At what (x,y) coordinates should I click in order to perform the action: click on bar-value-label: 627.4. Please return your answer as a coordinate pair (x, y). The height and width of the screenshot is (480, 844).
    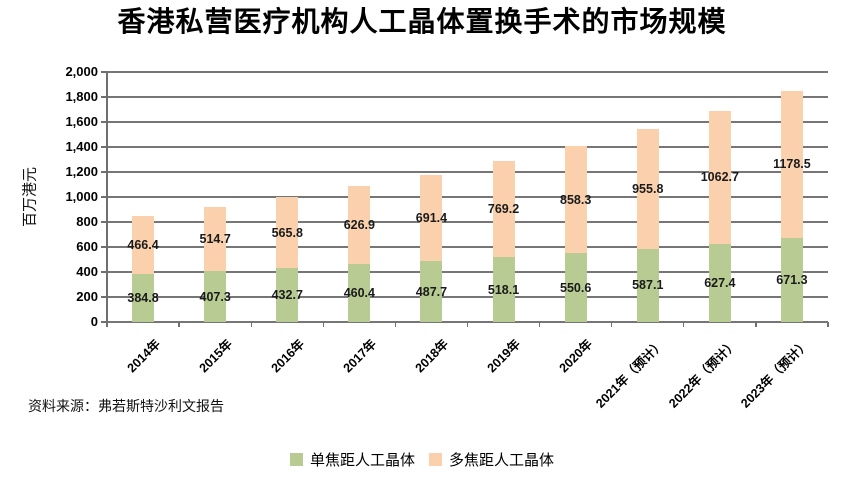
    Looking at the image, I should click on (720, 282).